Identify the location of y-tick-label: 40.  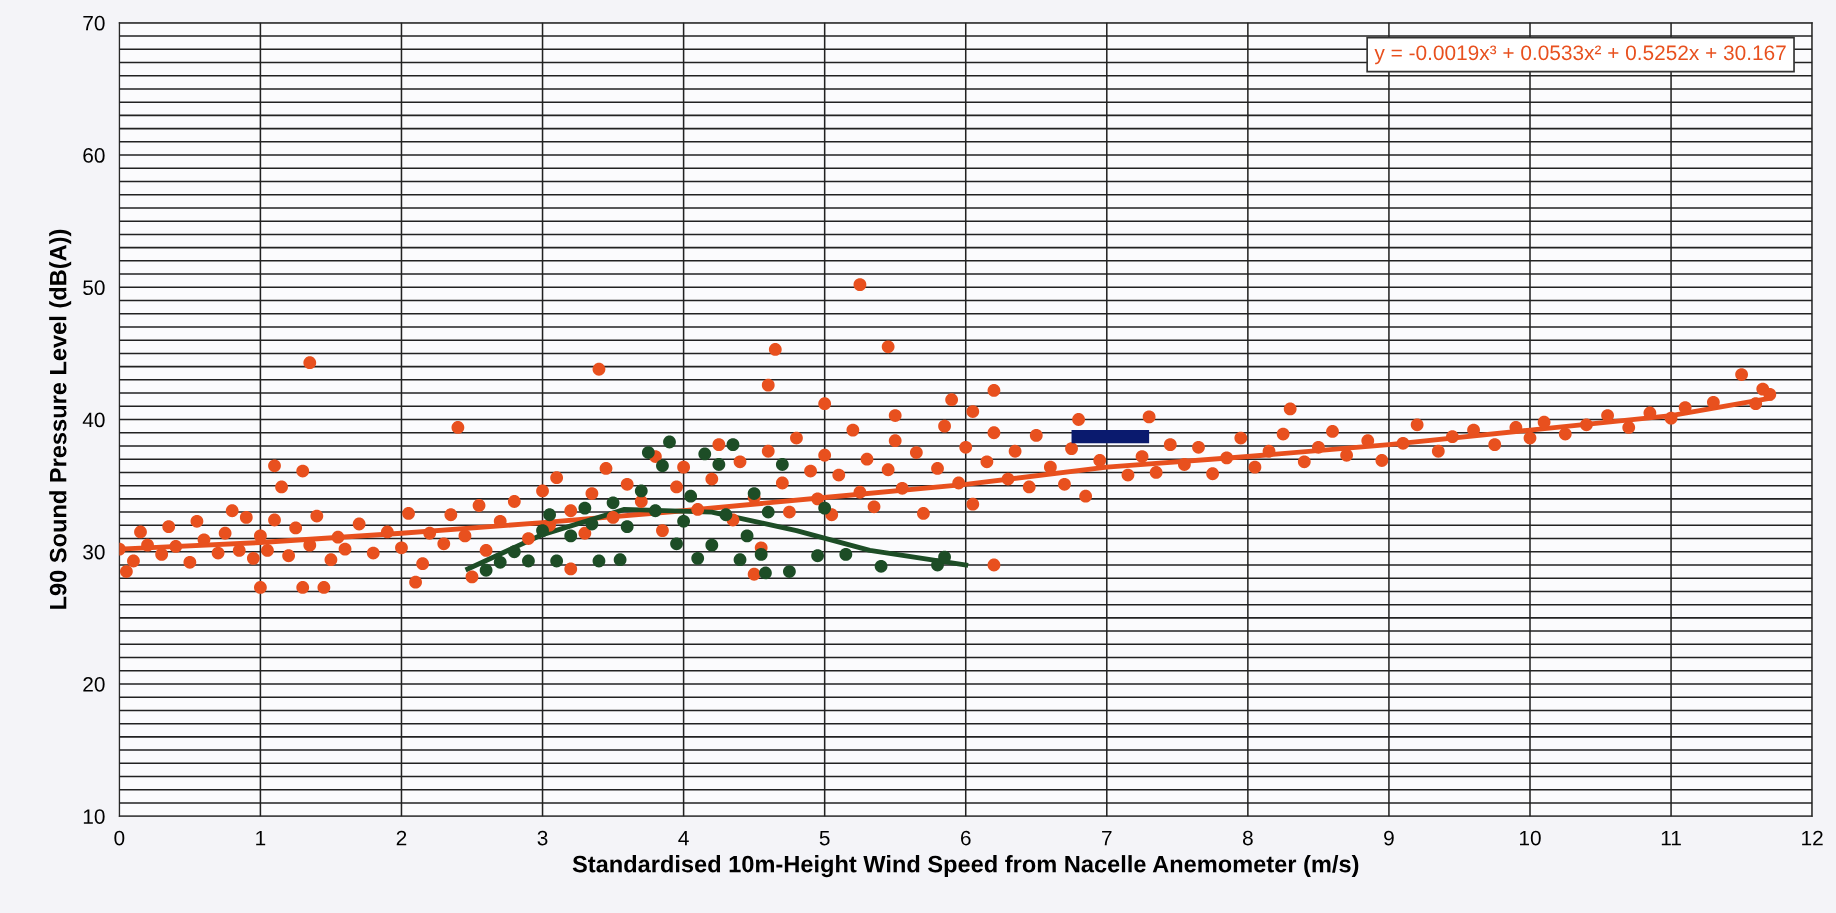
(93, 420).